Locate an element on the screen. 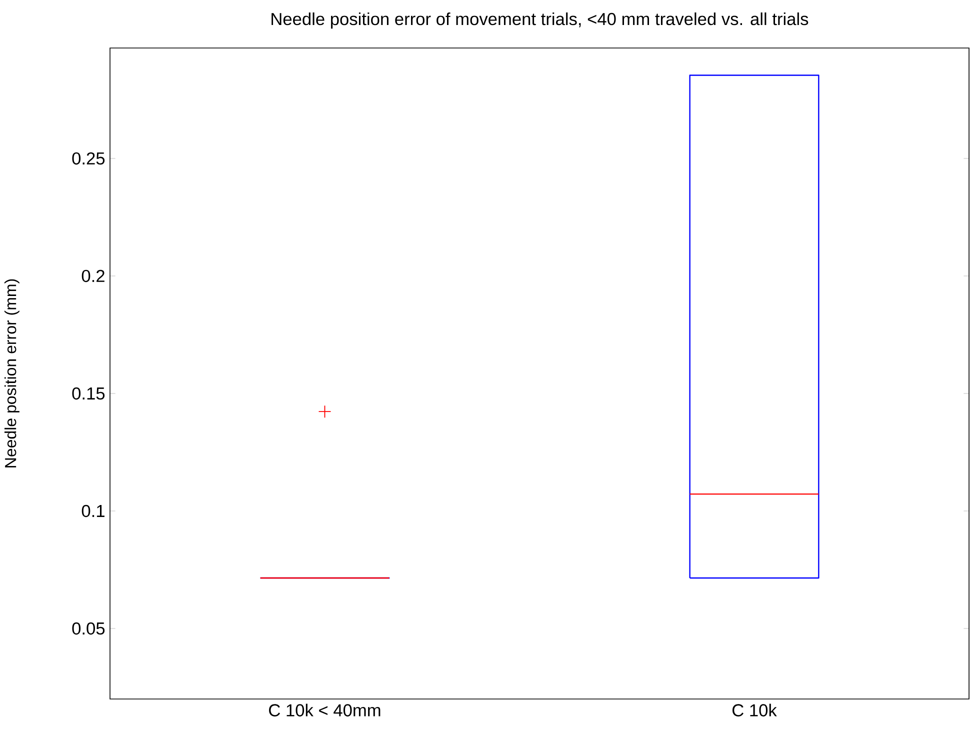 This screenshot has height=736, width=970. x-tick-label: C 10k < 40mm is located at coordinates (324, 710).